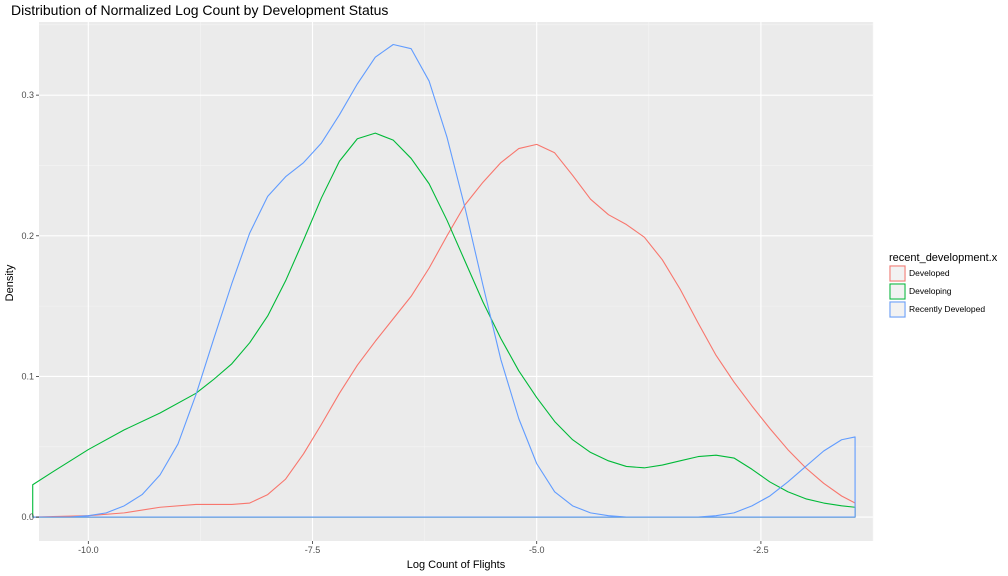 The height and width of the screenshot is (576, 1008). Describe the element at coordinates (30, 306) in the screenshot. I see `y-axis: 0.0 0.1 0.2 0.3` at that location.